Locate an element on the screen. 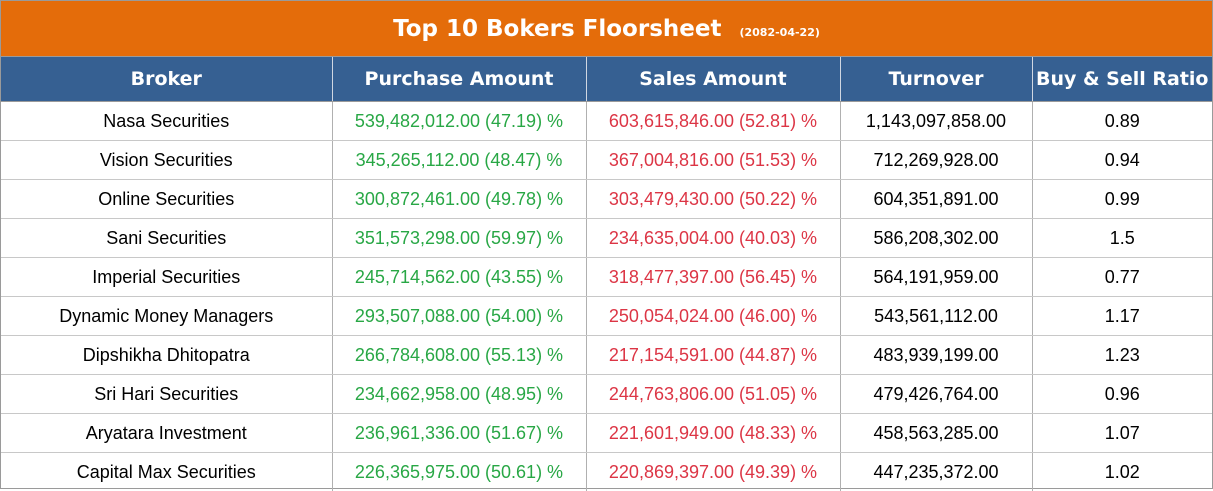 The image size is (1213, 491). broker-name-cell: Sri Hari Securities is located at coordinates (166, 394).